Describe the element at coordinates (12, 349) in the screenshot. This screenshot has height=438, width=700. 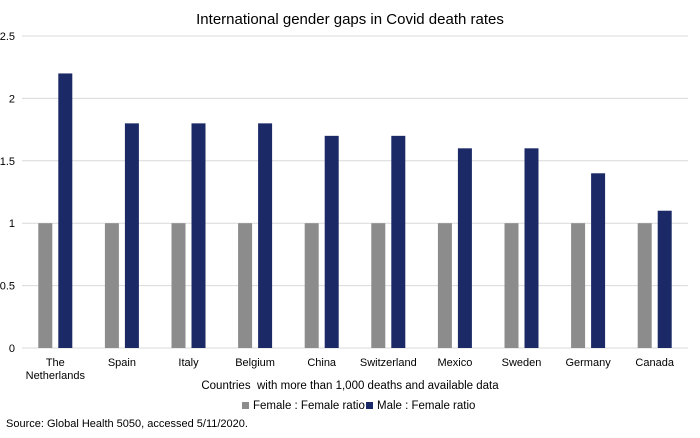
I see `y-tick-label: 0` at that location.